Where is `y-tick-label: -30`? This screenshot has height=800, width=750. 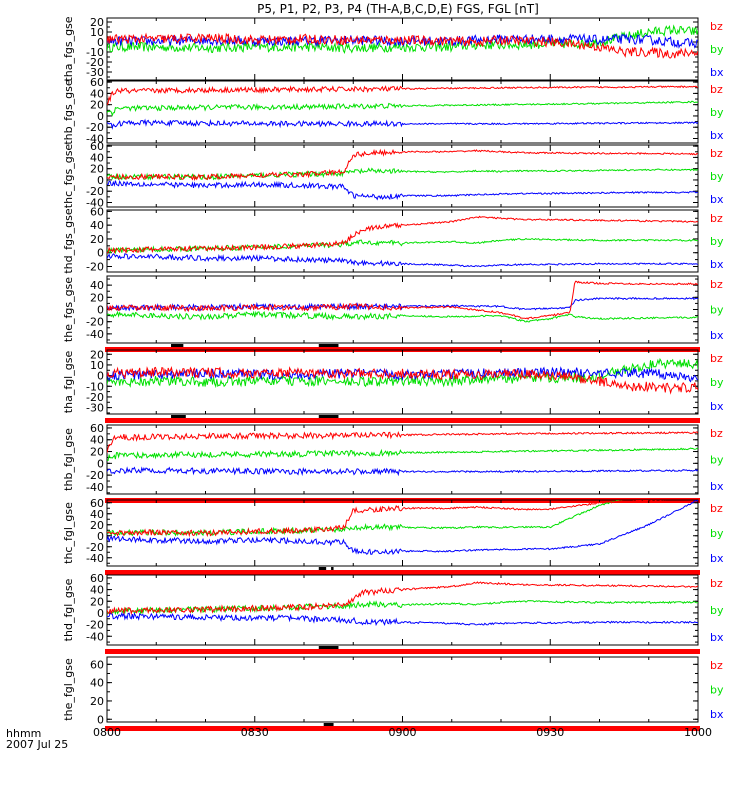 y-tick-label: -30 is located at coordinates (95, 408).